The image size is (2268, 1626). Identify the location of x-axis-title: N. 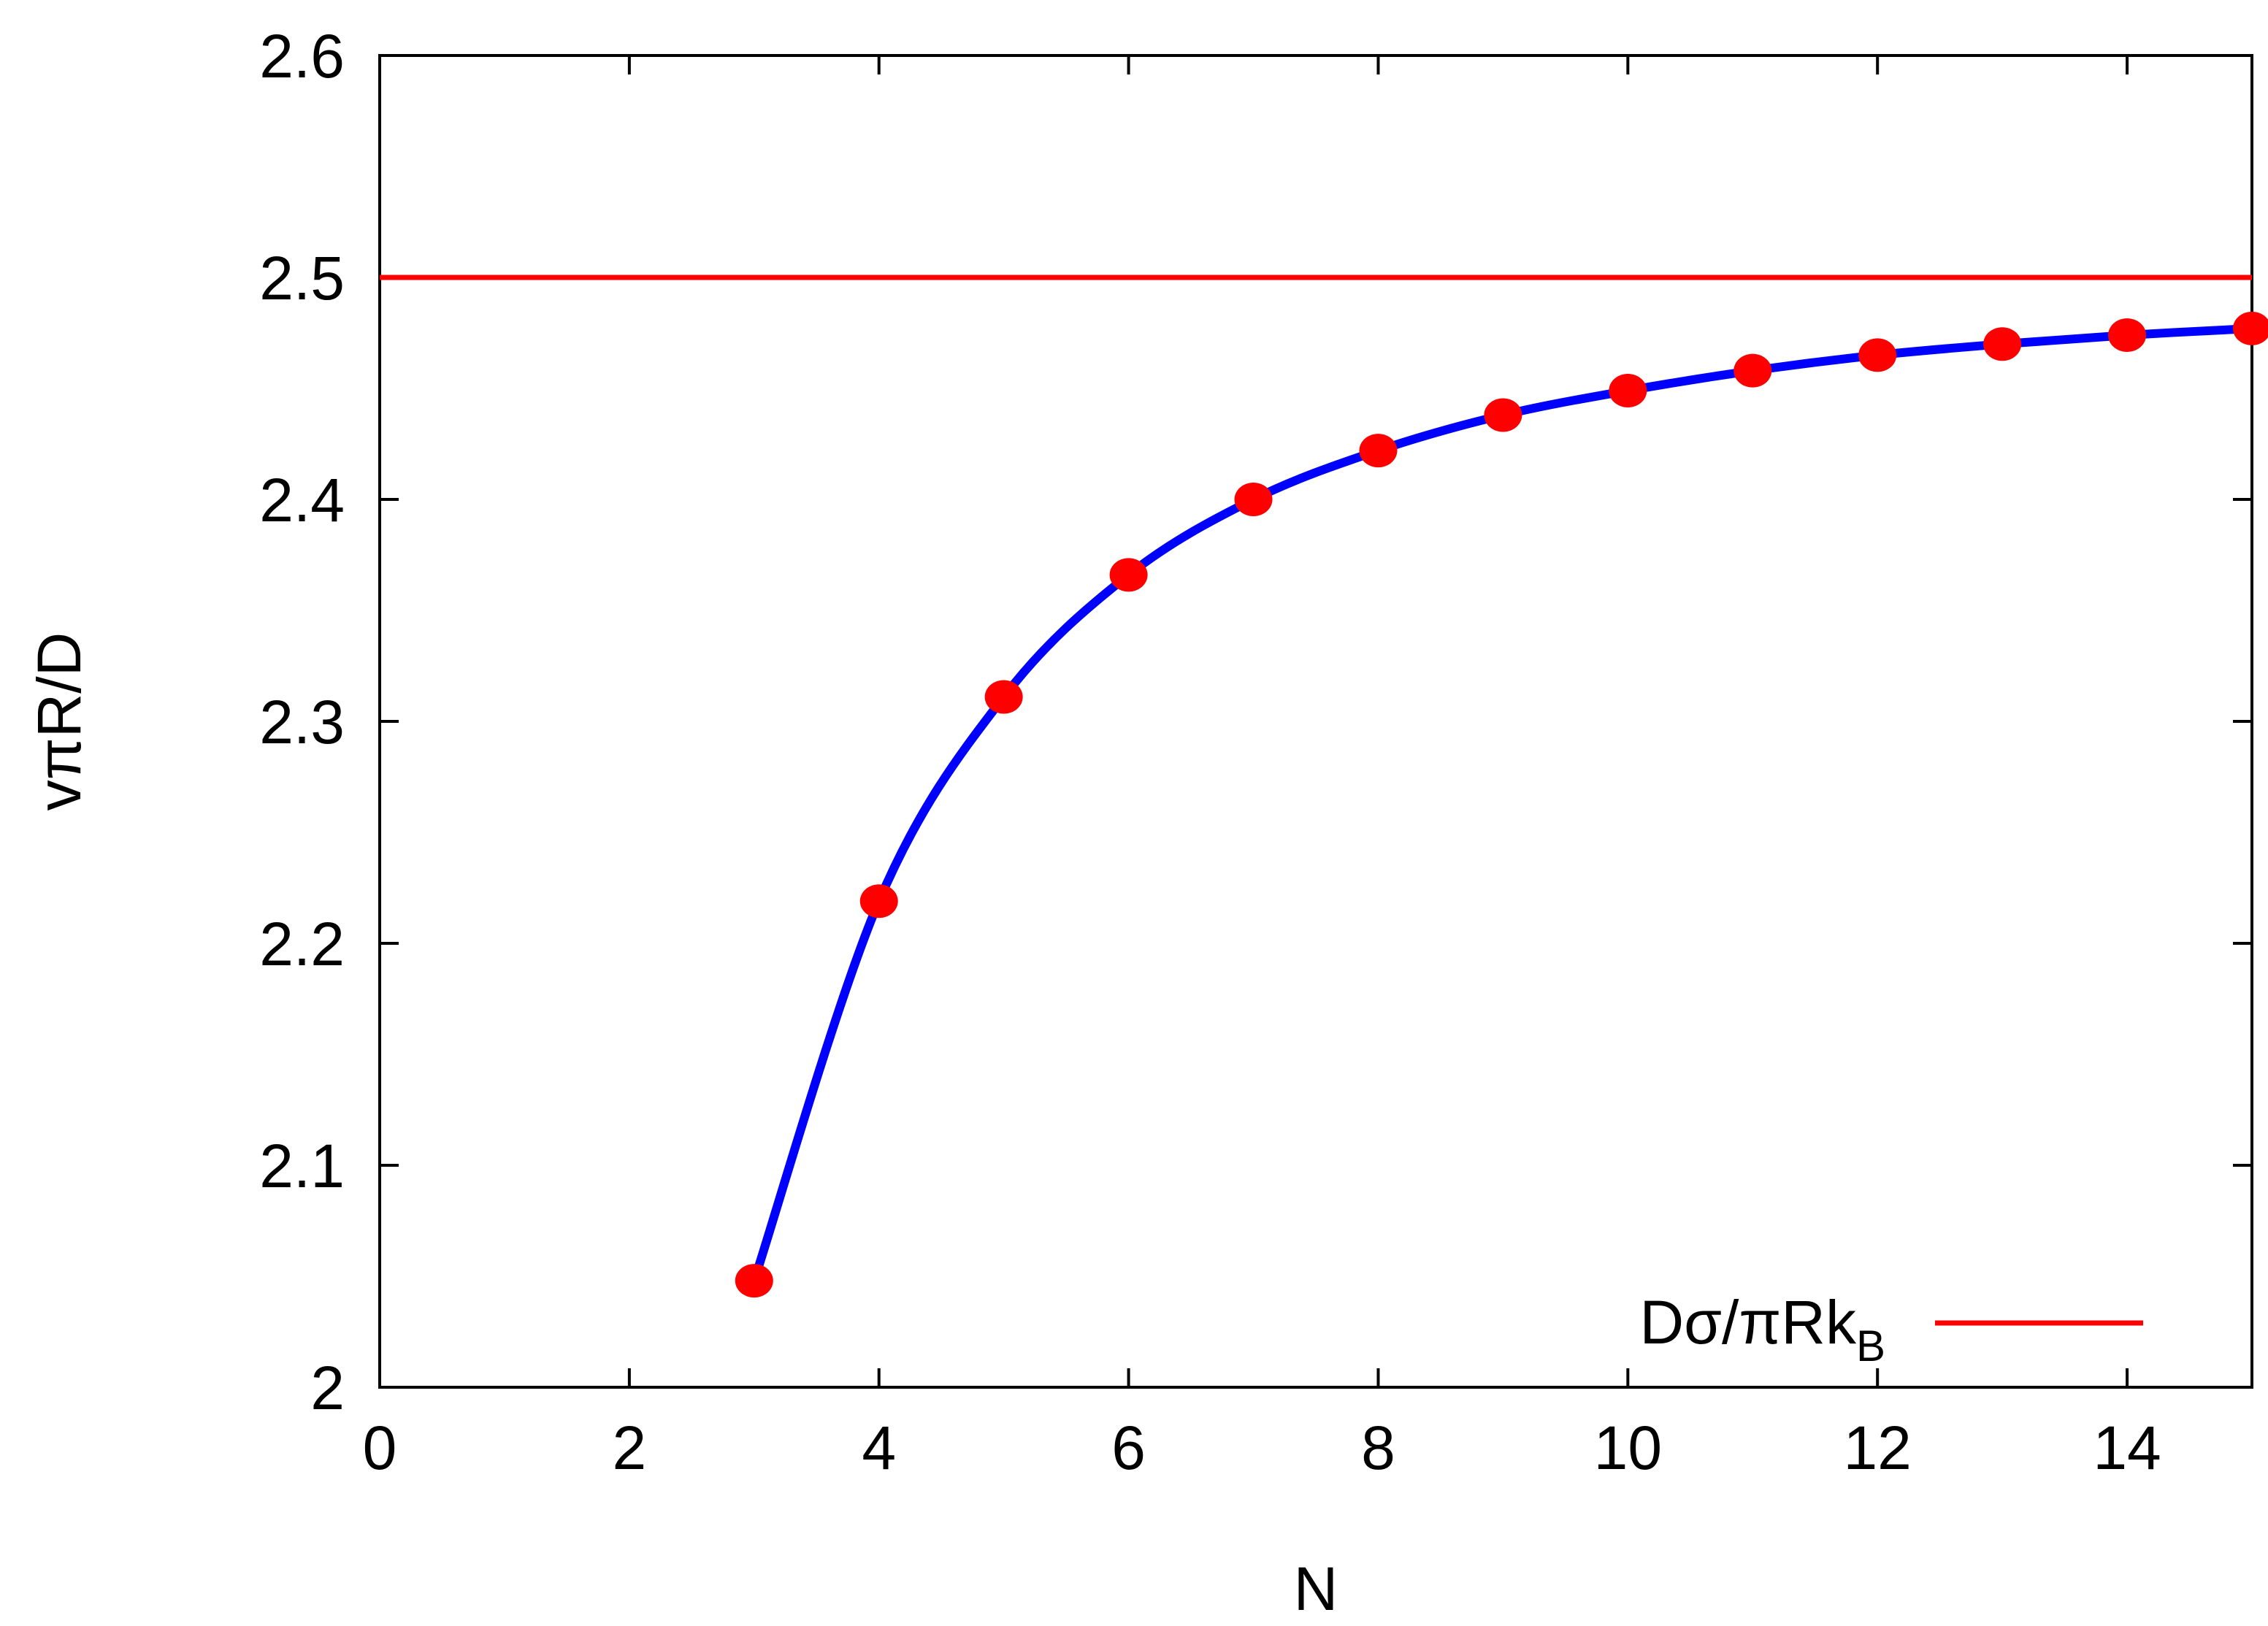
(1316, 1588).